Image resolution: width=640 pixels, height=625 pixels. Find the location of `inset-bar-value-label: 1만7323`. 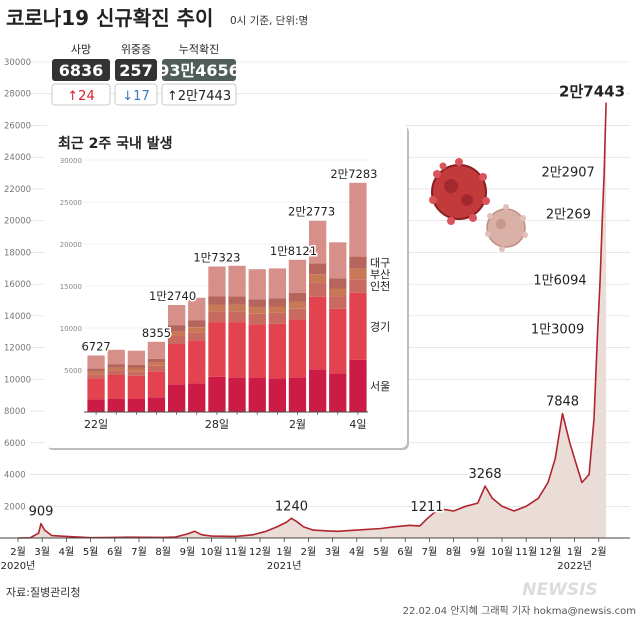

inset-bar-value-label: 1만7323 is located at coordinates (216, 258).